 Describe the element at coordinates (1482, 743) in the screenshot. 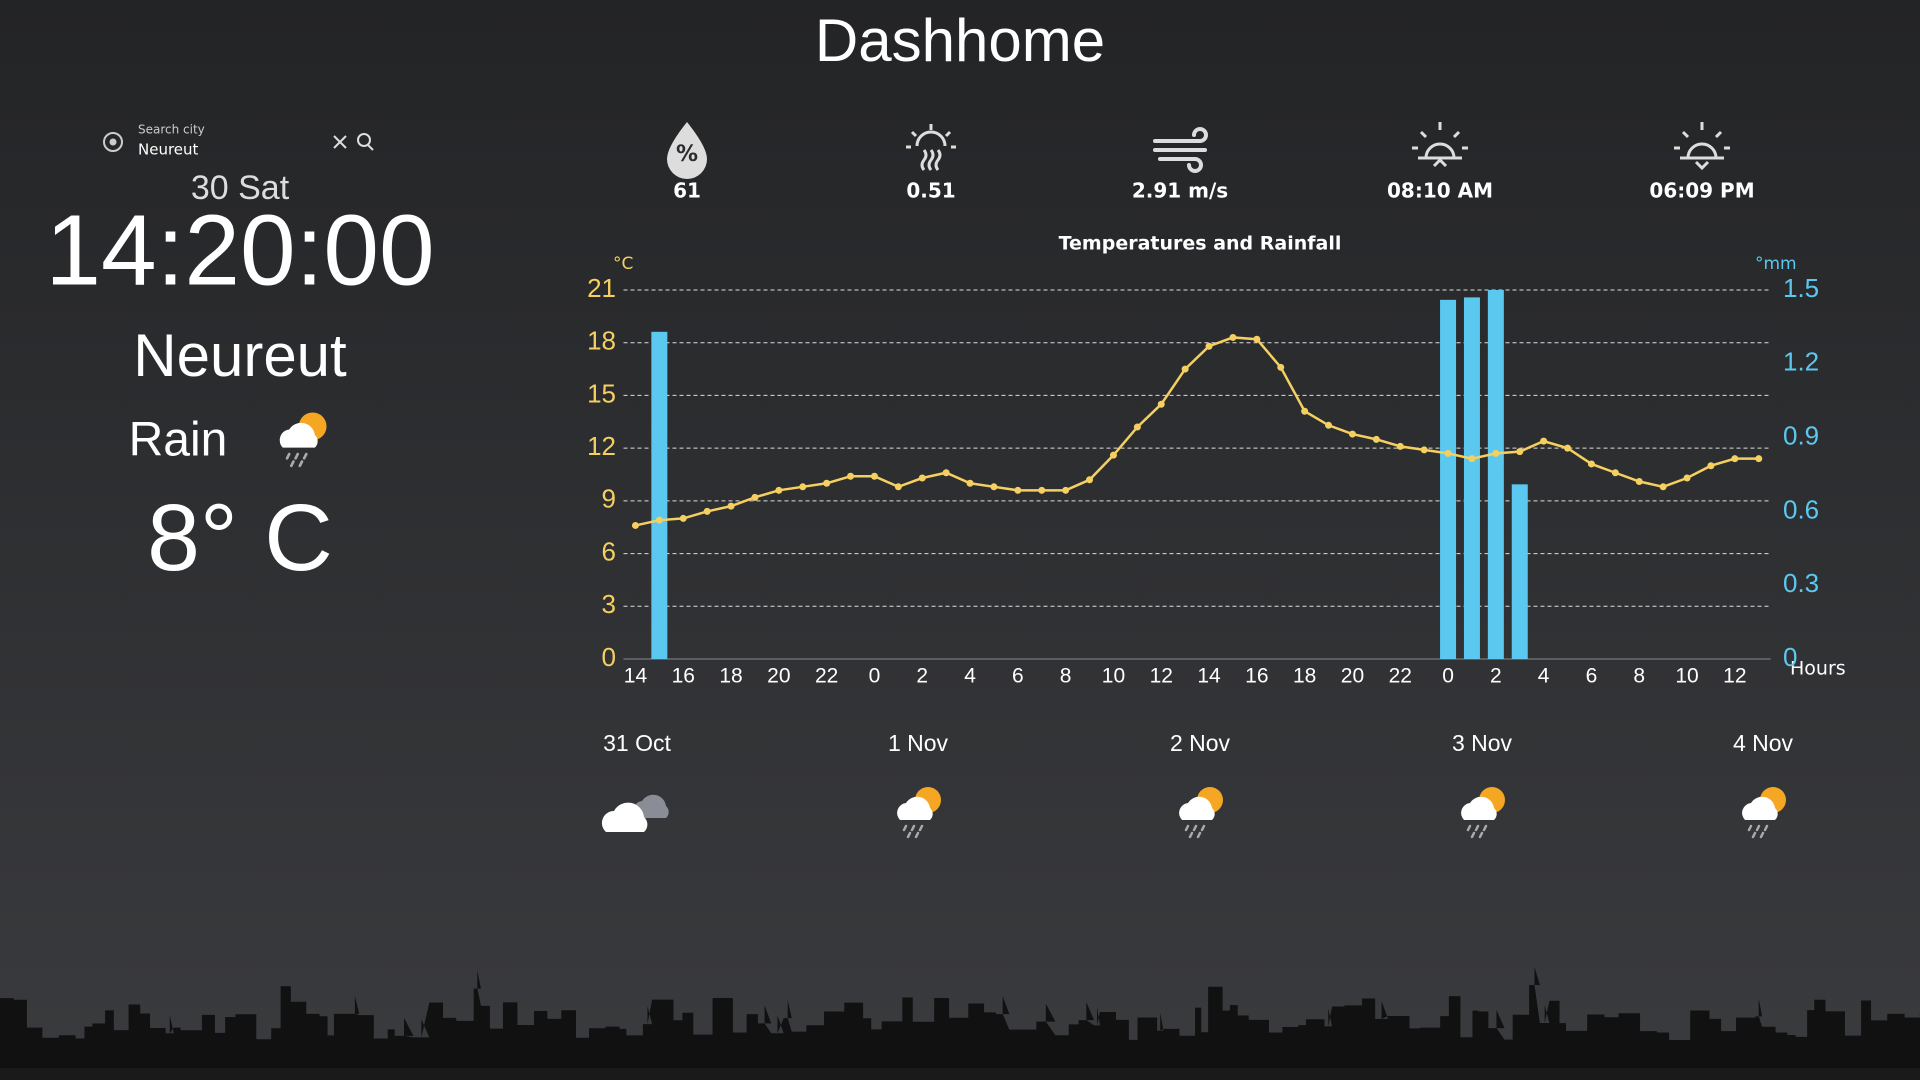

I see `forecast-date: 3 Nov` at that location.